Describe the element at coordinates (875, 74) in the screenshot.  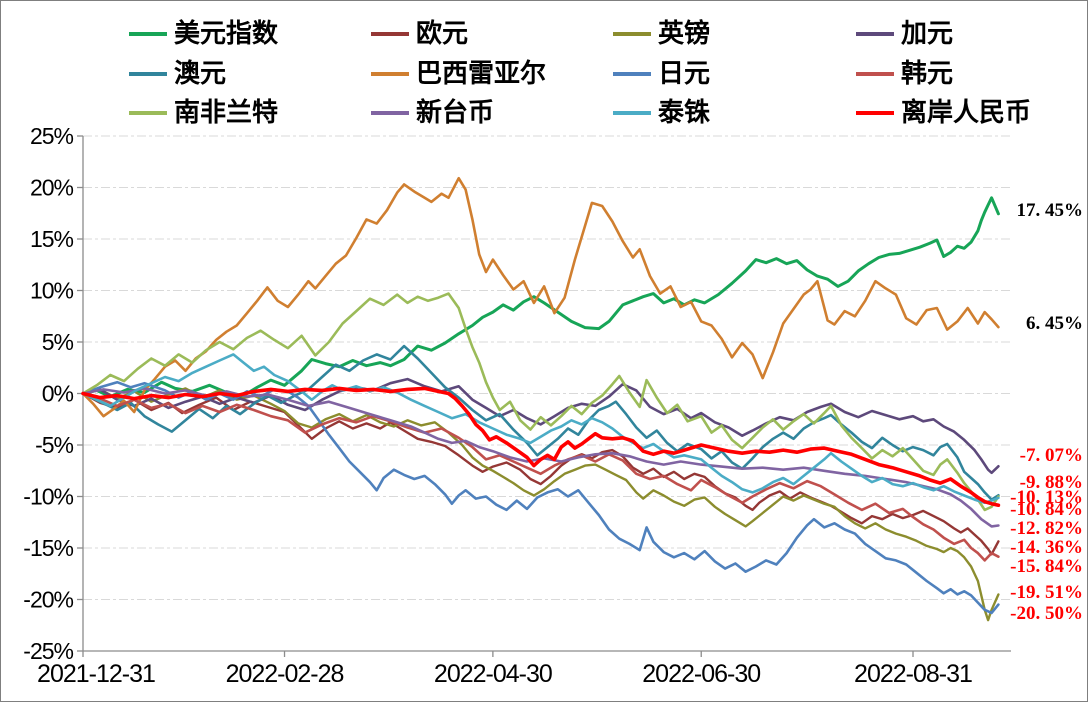
I see `legend-swatch-krw` at that location.